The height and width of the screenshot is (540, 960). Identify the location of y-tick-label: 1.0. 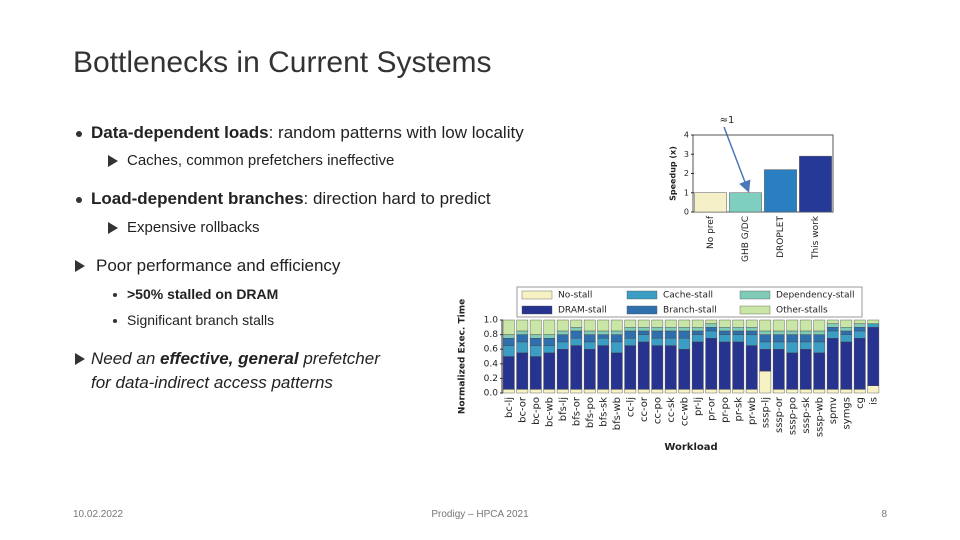
(491, 321).